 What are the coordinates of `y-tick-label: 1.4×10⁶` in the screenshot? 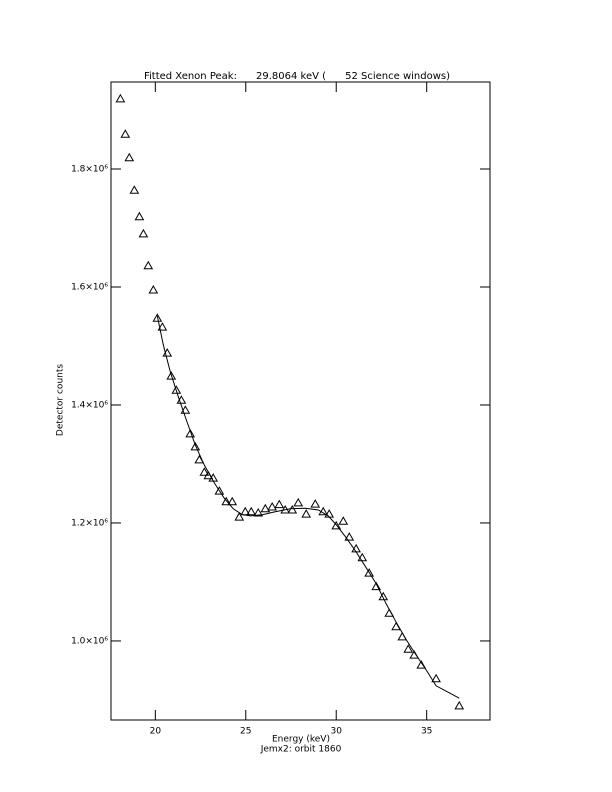 It's located at (89, 405).